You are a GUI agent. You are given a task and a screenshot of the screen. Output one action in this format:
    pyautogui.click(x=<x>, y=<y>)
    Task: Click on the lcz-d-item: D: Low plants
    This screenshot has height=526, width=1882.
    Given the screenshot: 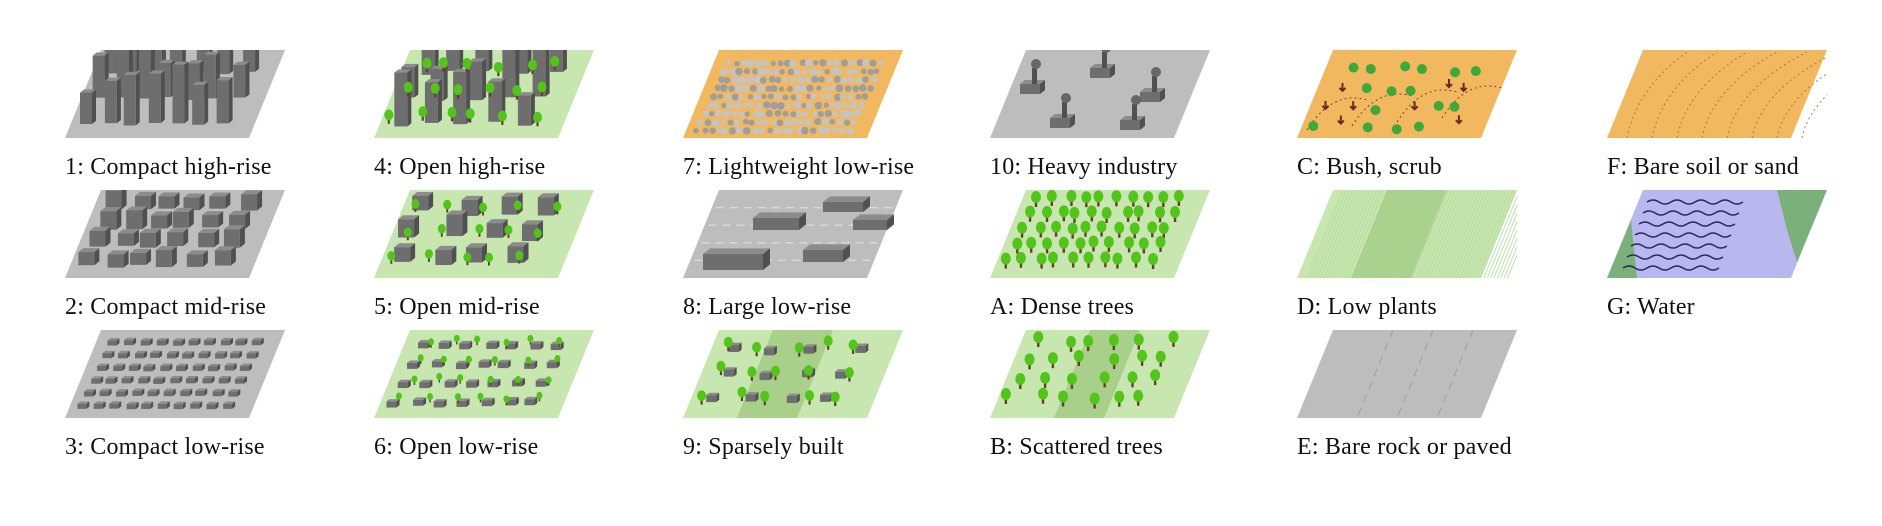 What is the action you would take?
    pyautogui.click(x=1447, y=260)
    